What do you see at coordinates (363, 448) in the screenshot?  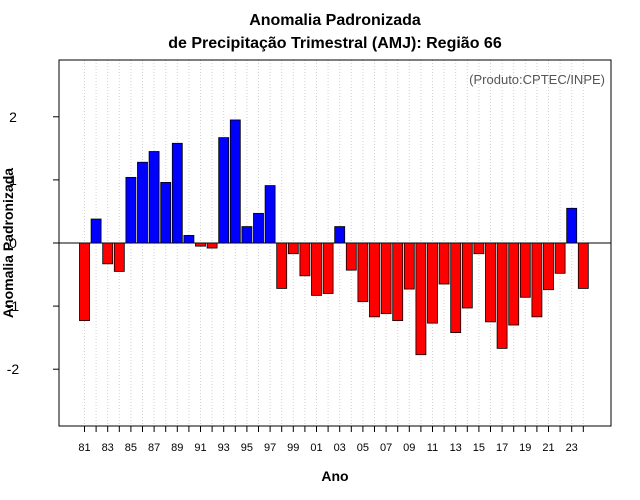 I see `x-tick-label: 05` at bounding box center [363, 448].